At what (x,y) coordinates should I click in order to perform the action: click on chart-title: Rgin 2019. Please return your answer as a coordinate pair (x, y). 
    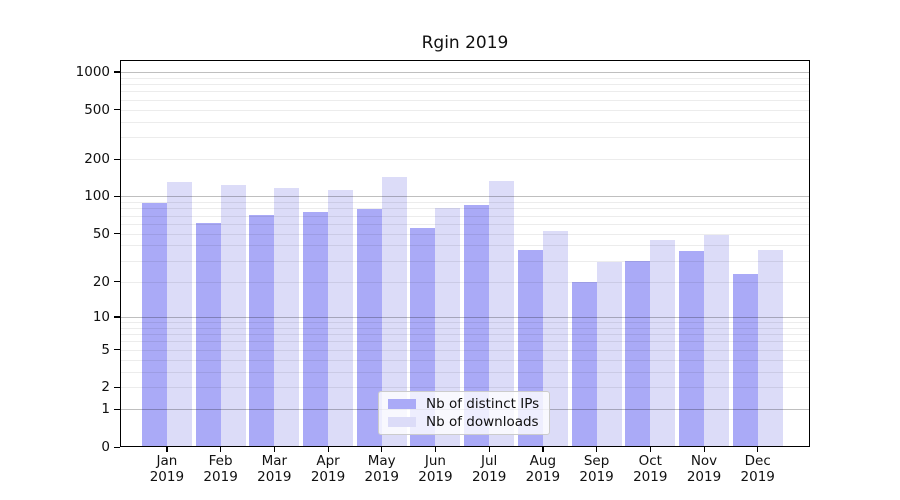
    Looking at the image, I should click on (465, 43).